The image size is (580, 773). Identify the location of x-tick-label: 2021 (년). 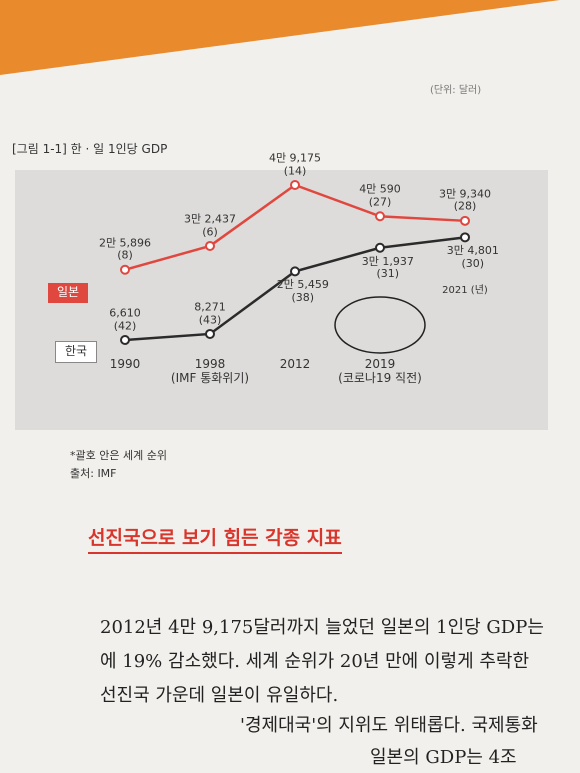
(465, 290).